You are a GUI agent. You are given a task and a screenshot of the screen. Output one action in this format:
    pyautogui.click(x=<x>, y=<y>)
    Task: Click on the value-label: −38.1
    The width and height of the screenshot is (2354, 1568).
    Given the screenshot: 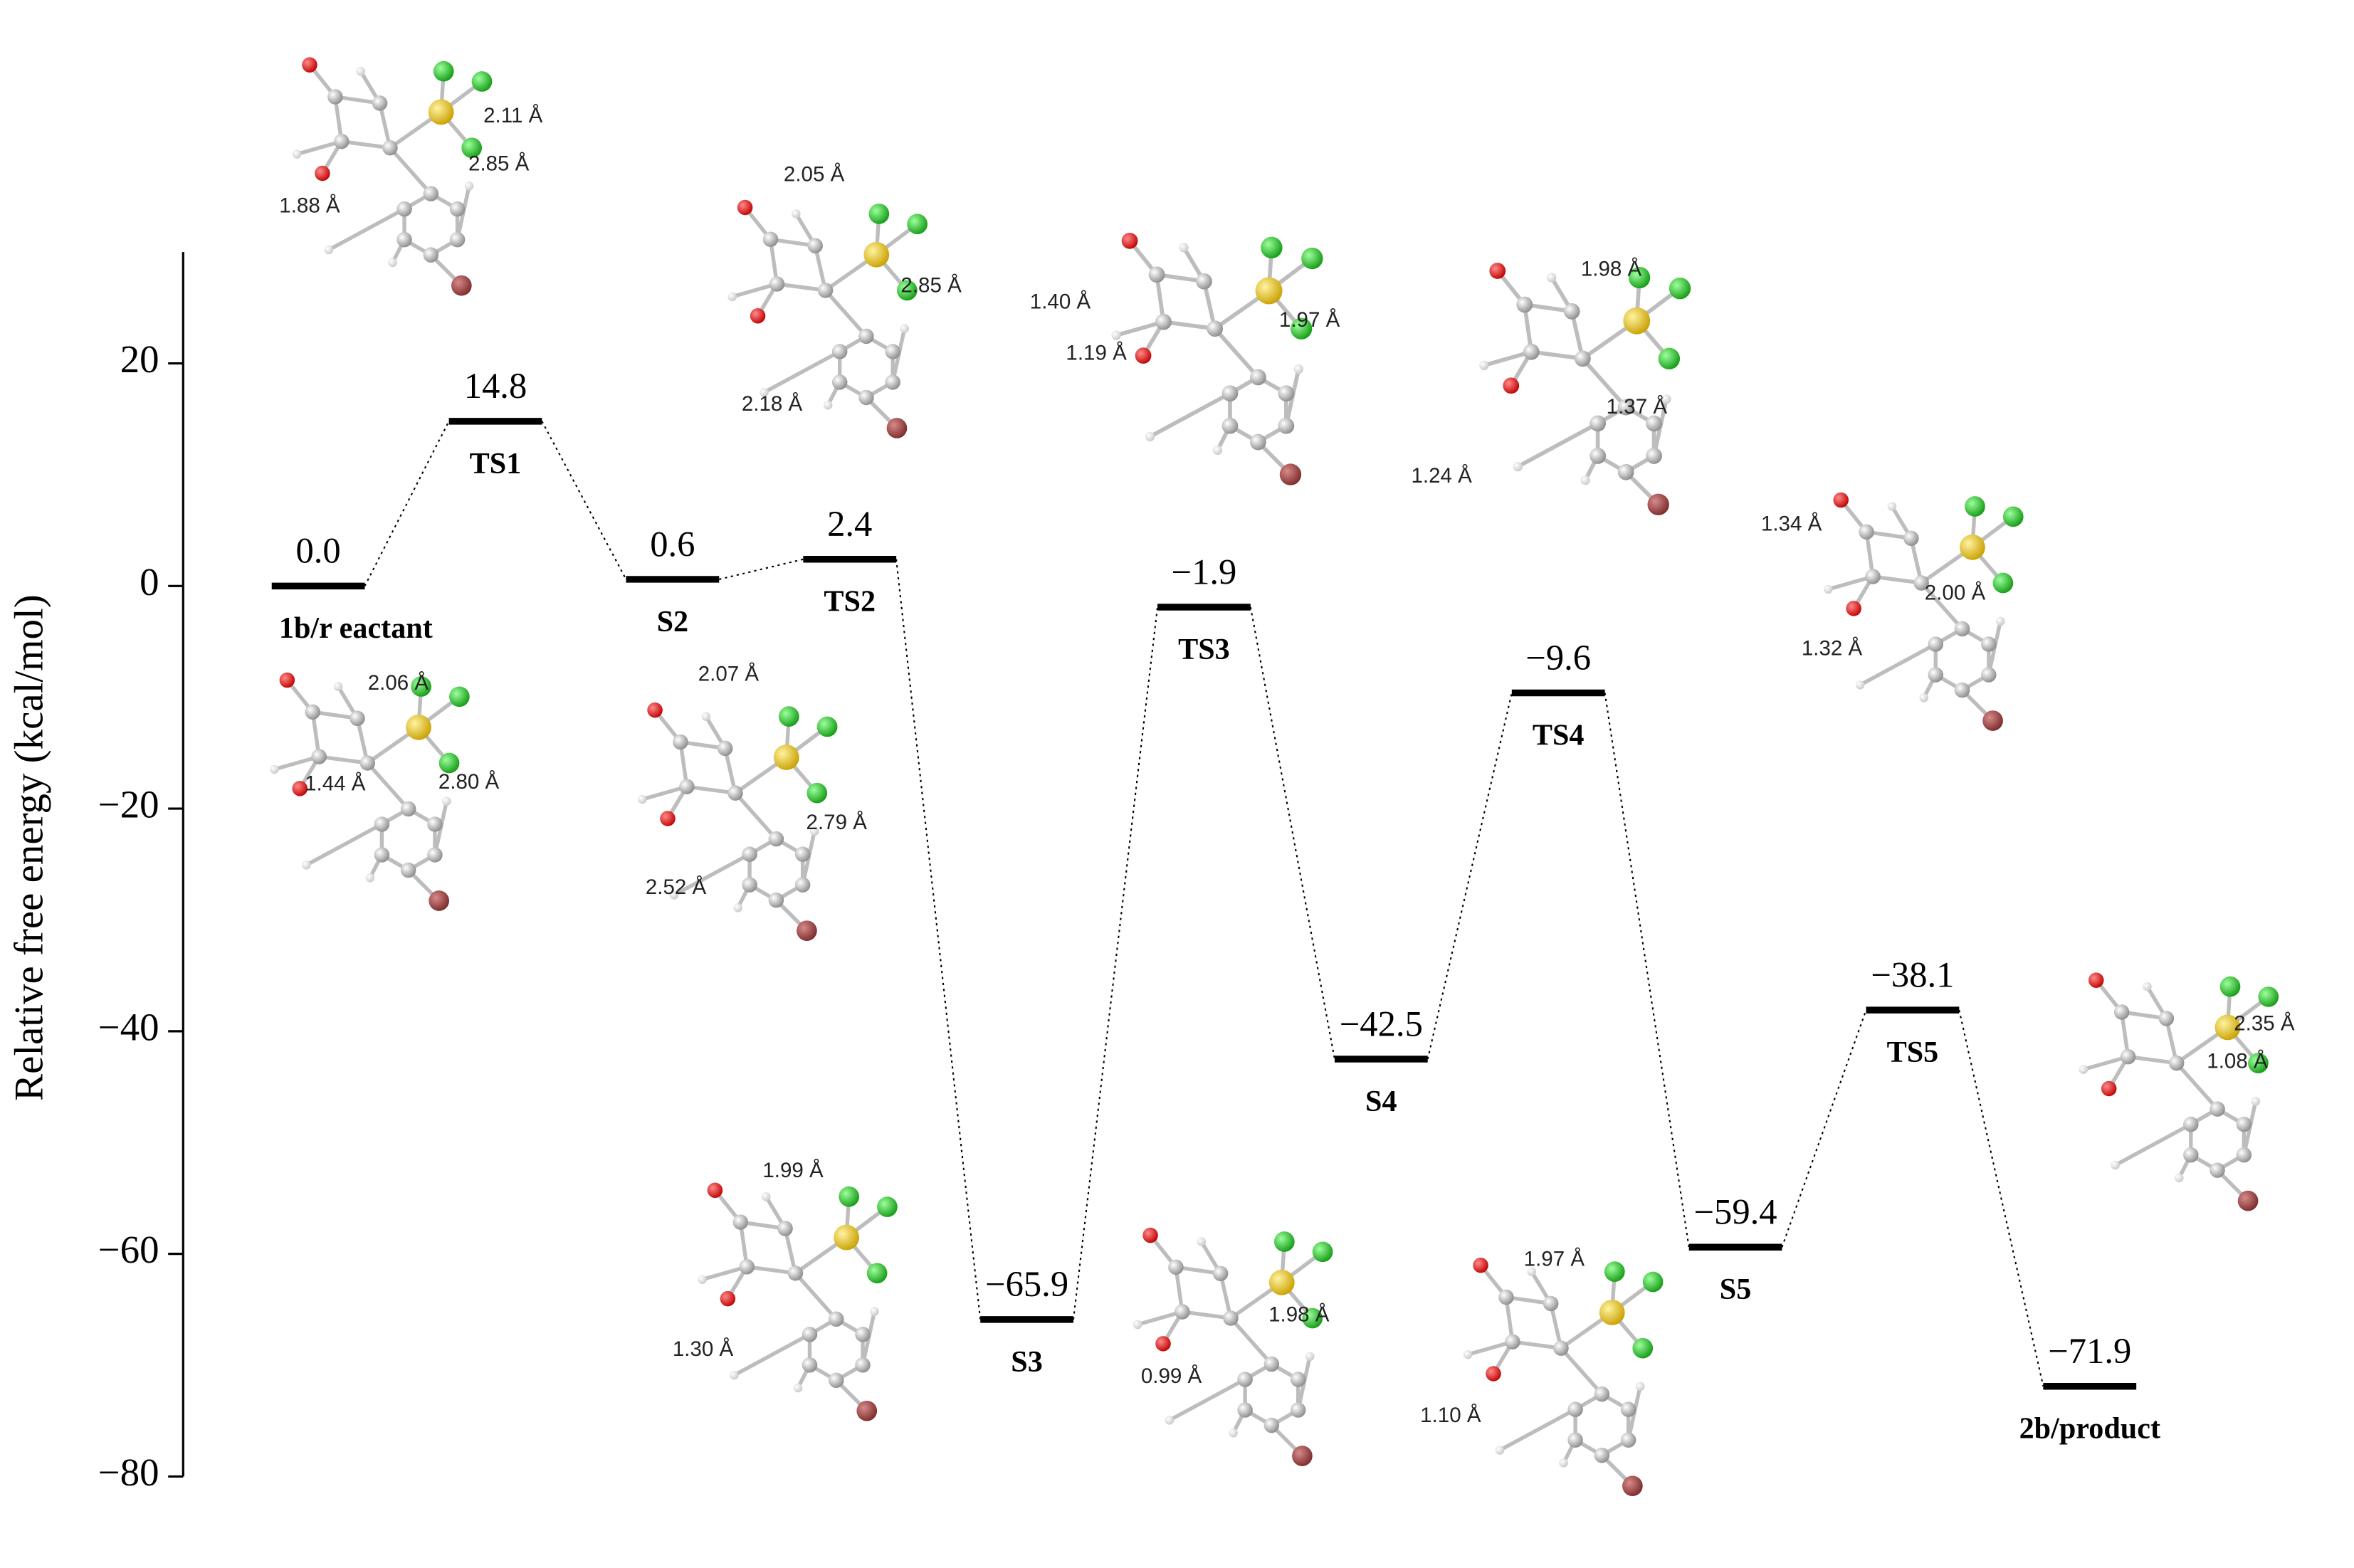 What is the action you would take?
    pyautogui.click(x=1912, y=974)
    